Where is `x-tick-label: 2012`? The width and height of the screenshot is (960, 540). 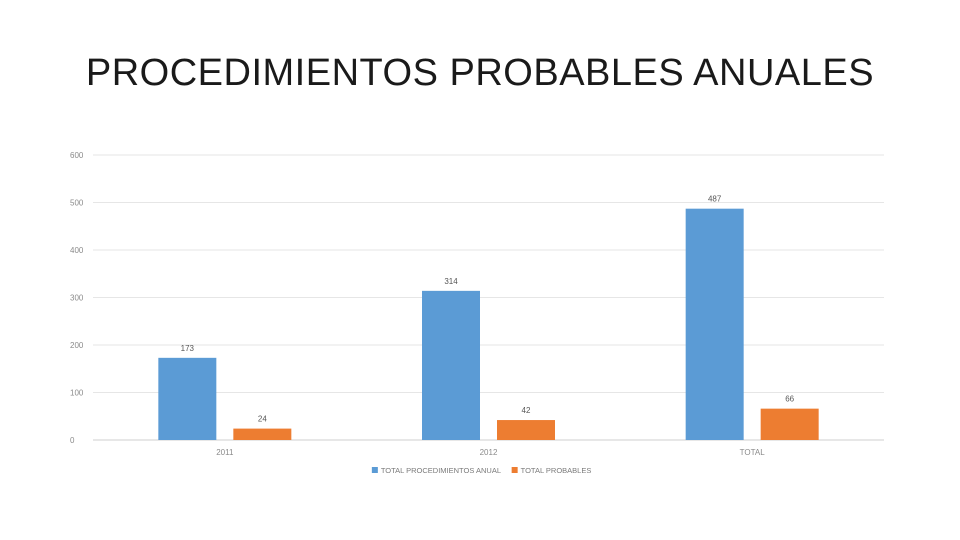
x-tick-label: 2012 is located at coordinates (489, 452).